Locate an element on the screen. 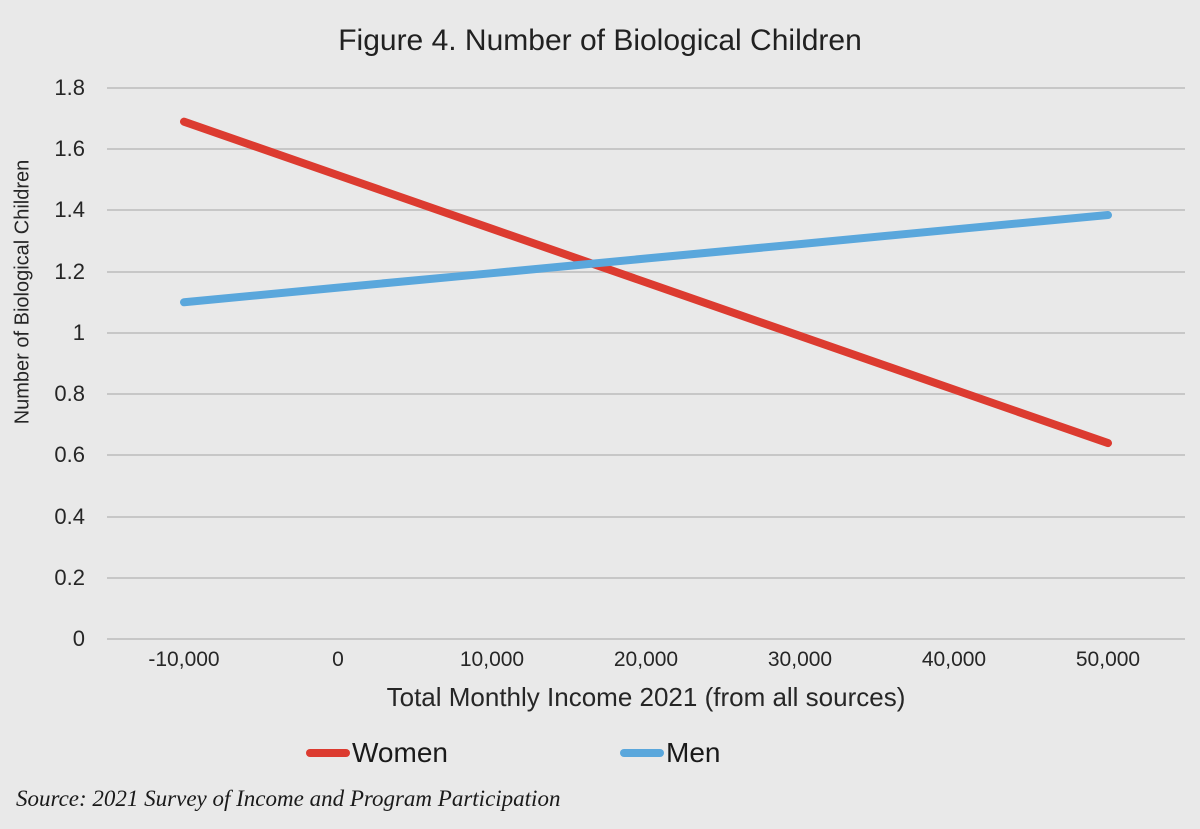  x-tick-label: 30,000 is located at coordinates (800, 659).